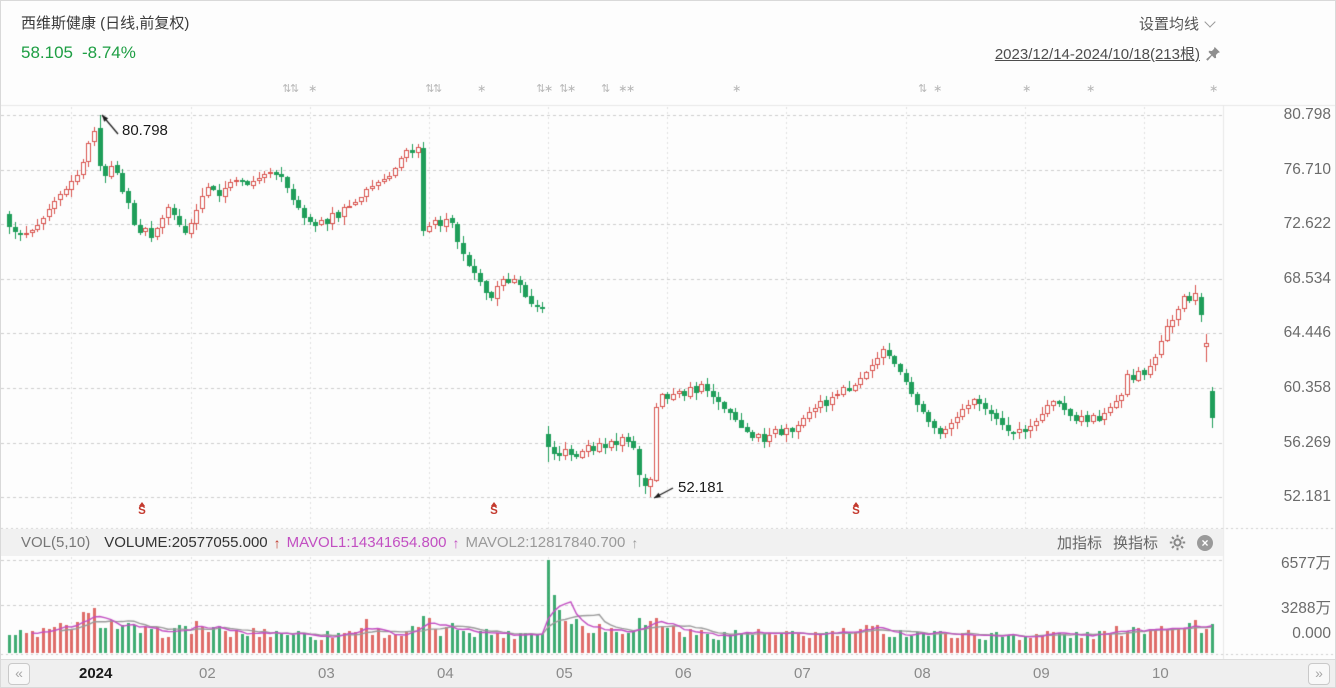  Describe the element at coordinates (1160, 673) in the screenshot. I see `time-axis-label: 10` at that location.